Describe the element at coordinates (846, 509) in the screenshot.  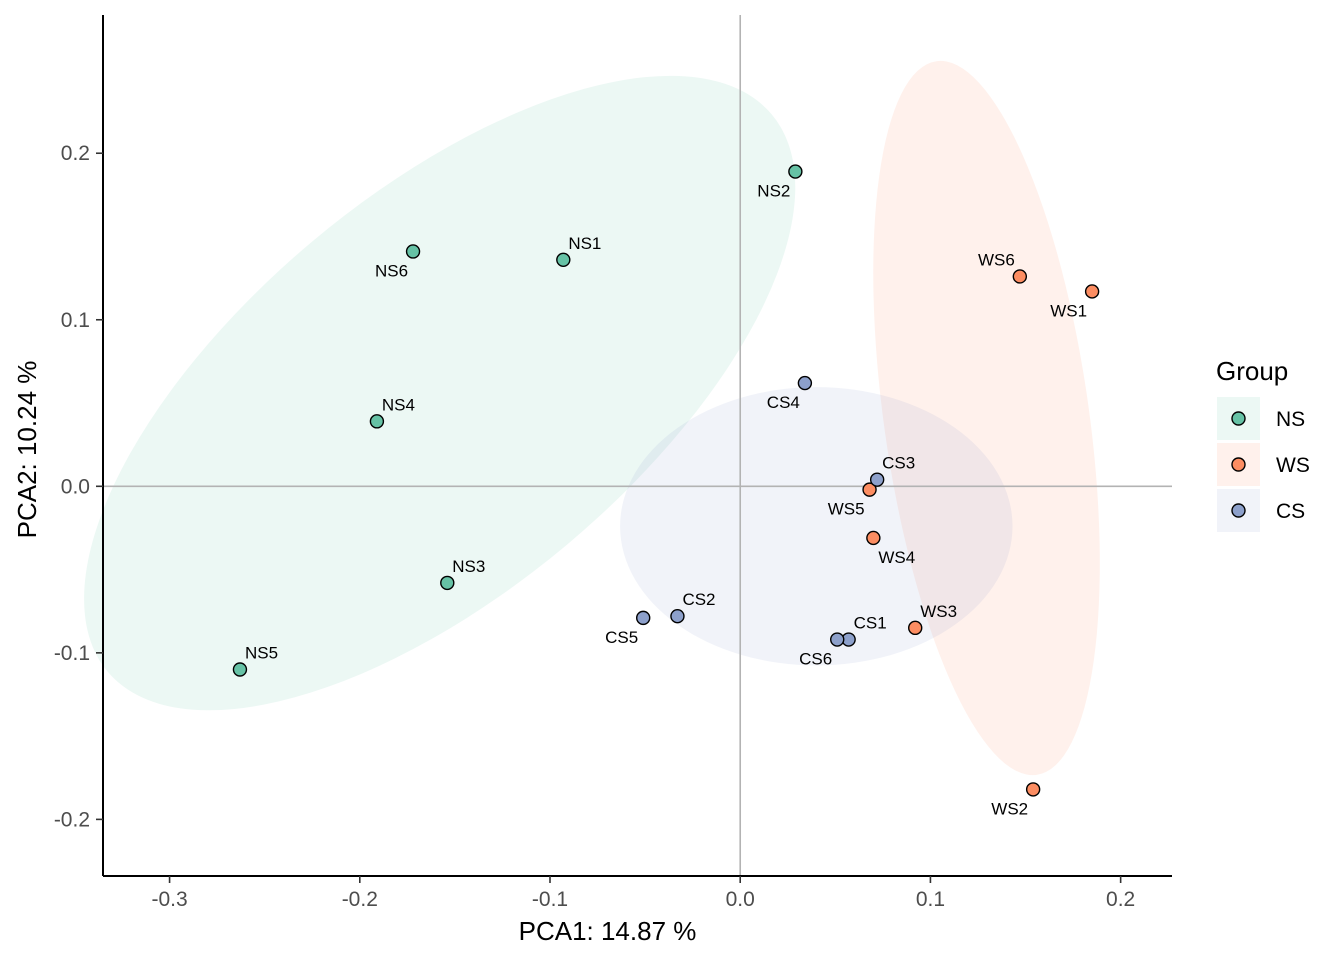
I see `point-label-ws5: WS5` at that location.